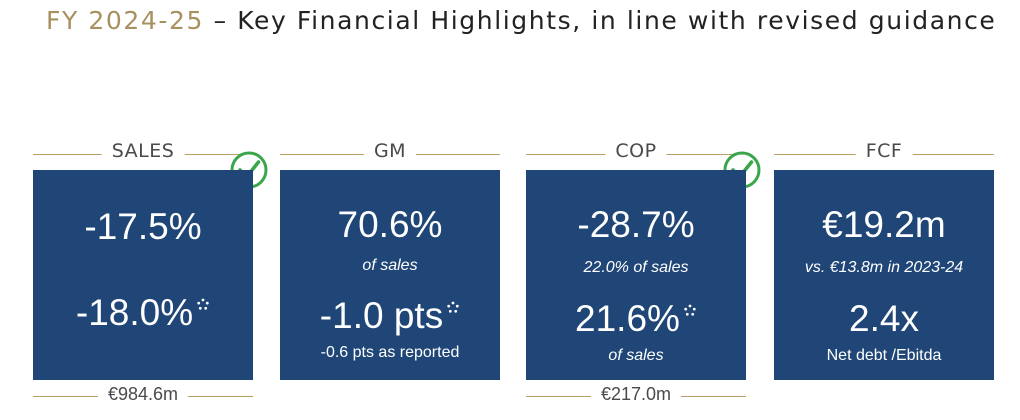  Describe the element at coordinates (636, 224) in the screenshot. I see `cop-primary: -28.7%` at that location.